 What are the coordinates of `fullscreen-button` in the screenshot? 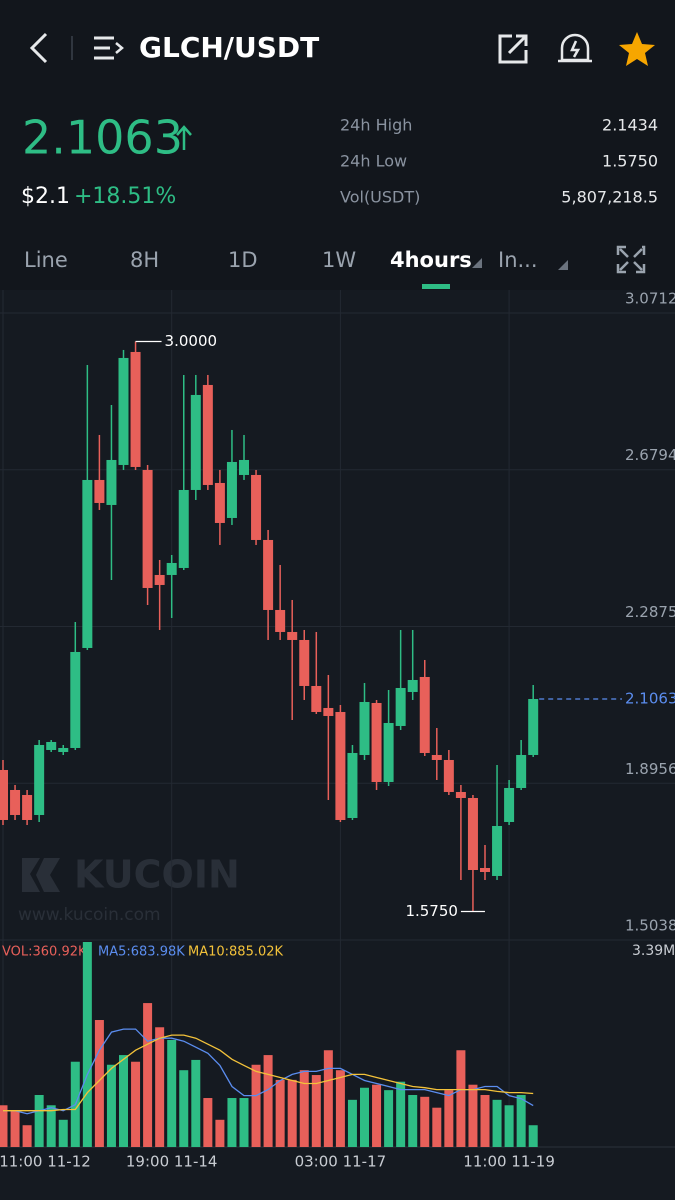 It's located at (631, 259).